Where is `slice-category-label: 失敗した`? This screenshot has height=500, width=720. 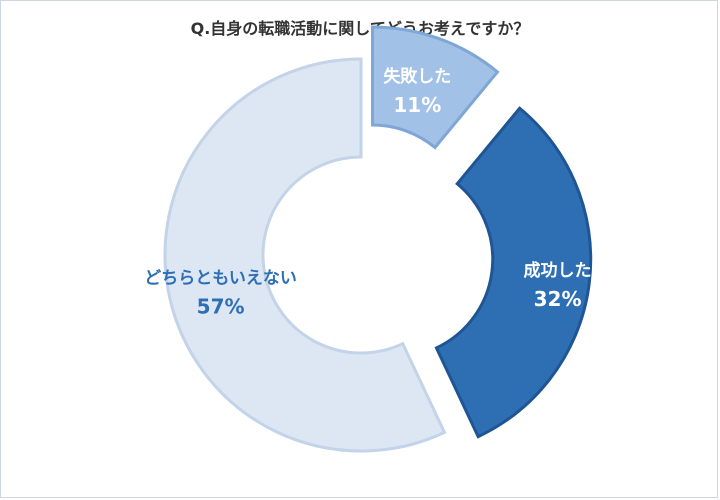 slice-category-label: 失敗した is located at coordinates (417, 76).